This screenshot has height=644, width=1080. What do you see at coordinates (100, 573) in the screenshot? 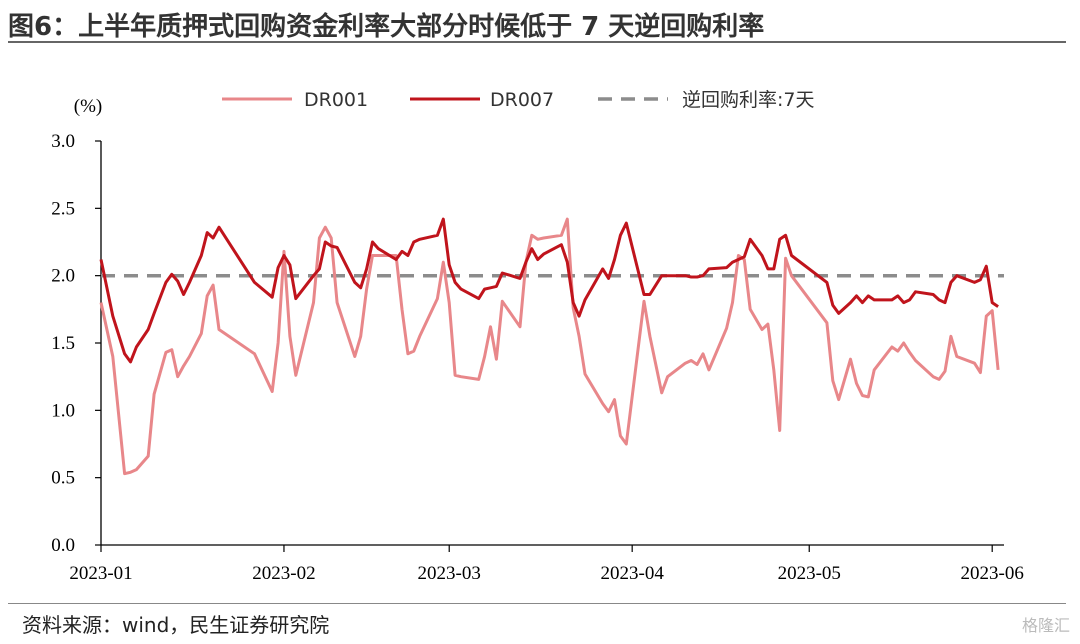
I see `x-tick-label: 2023-01` at bounding box center [100, 573].